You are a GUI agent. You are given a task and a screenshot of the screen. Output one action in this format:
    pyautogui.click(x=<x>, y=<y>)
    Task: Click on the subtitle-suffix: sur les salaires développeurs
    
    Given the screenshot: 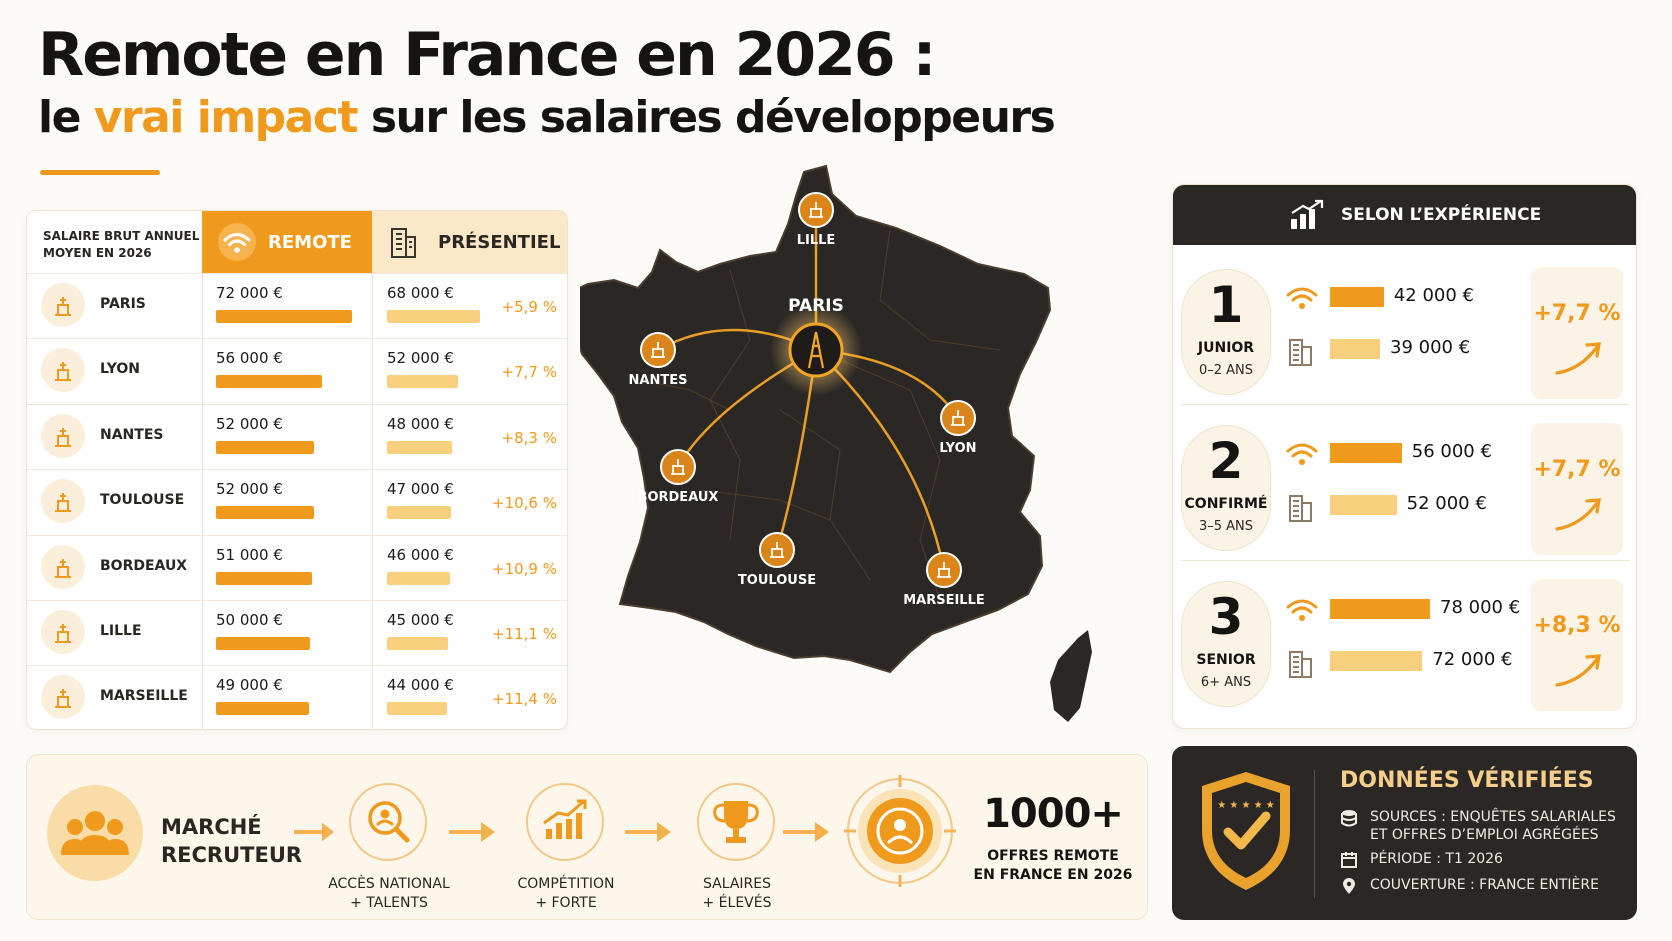 What is the action you would take?
    pyautogui.click(x=713, y=117)
    